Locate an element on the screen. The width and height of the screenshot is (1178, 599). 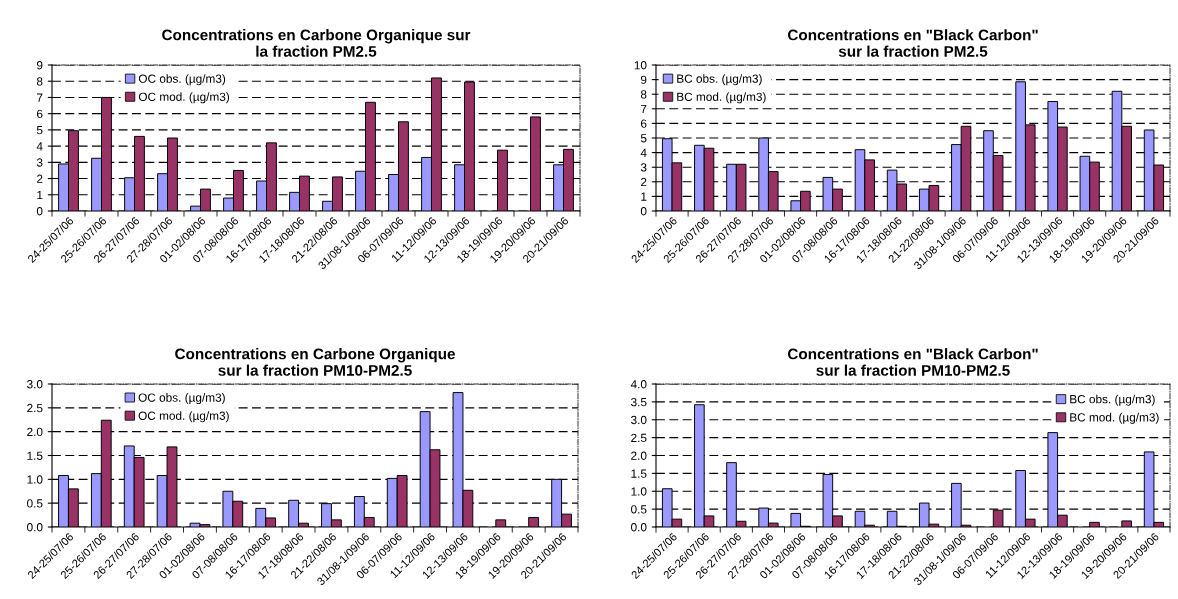
y-tick-label: 10 is located at coordinates (640, 65).